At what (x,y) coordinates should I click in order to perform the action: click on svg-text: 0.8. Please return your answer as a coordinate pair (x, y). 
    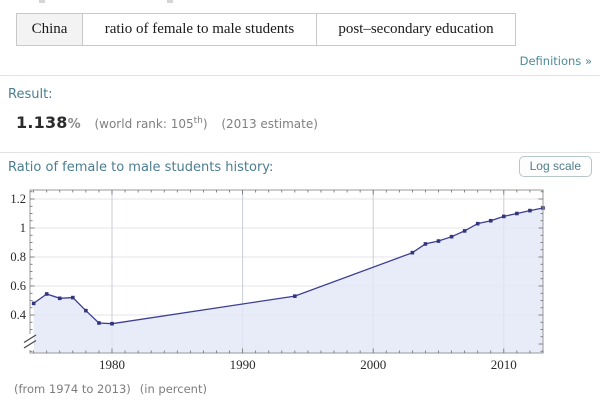
    Looking at the image, I should click on (18, 257).